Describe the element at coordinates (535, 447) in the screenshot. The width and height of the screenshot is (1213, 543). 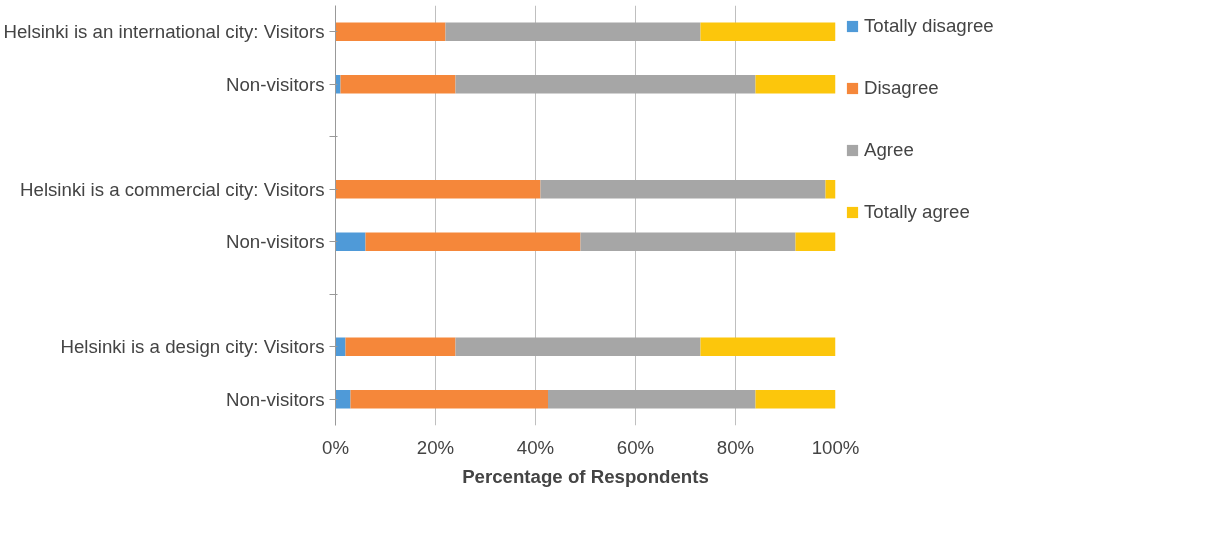
I see `x-tick-label: 40%` at that location.